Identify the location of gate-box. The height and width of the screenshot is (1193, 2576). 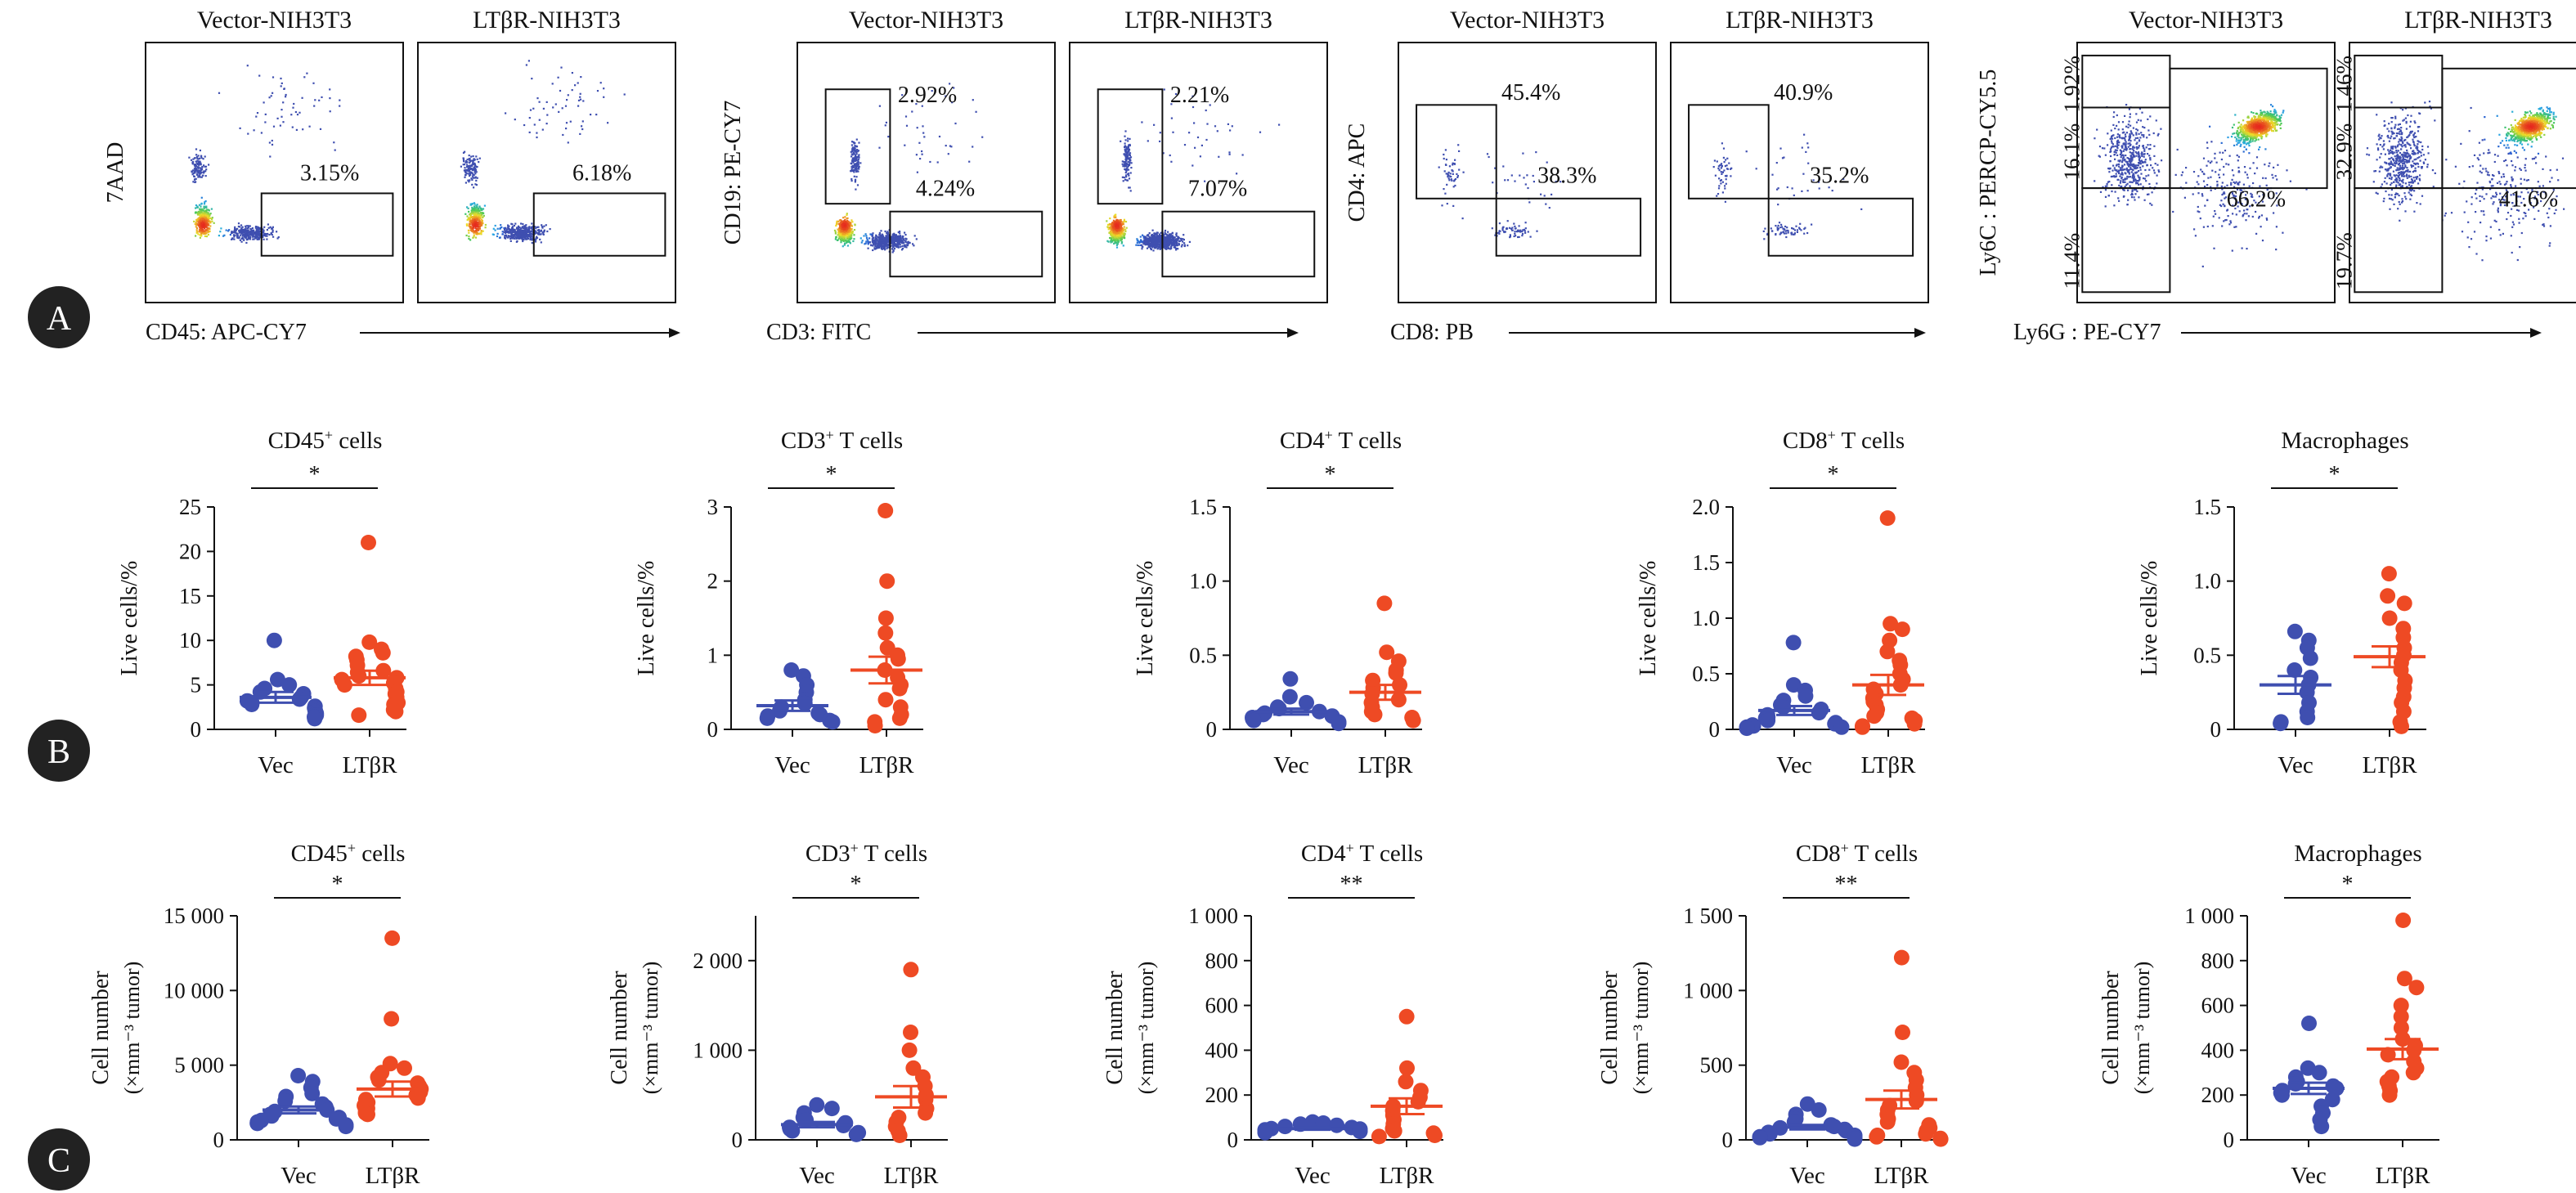
(327, 225).